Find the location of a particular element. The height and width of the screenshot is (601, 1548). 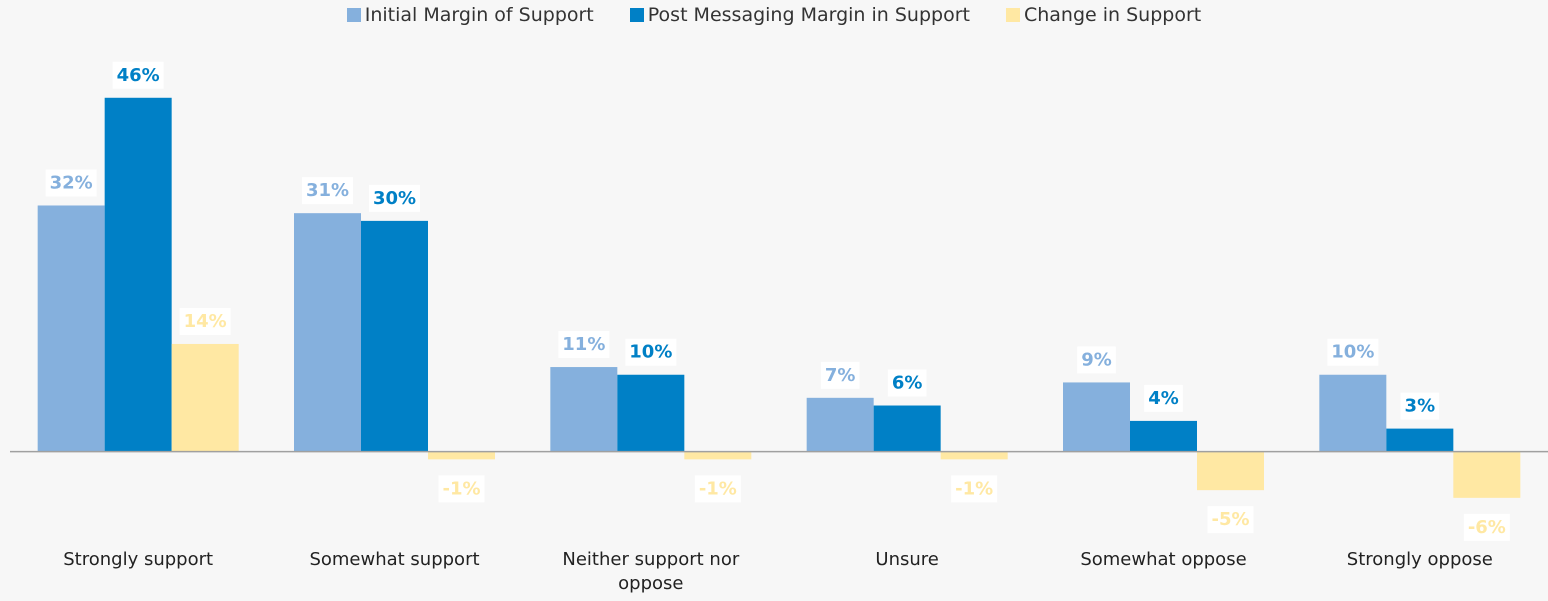

value-label: 32% is located at coordinates (71, 182).